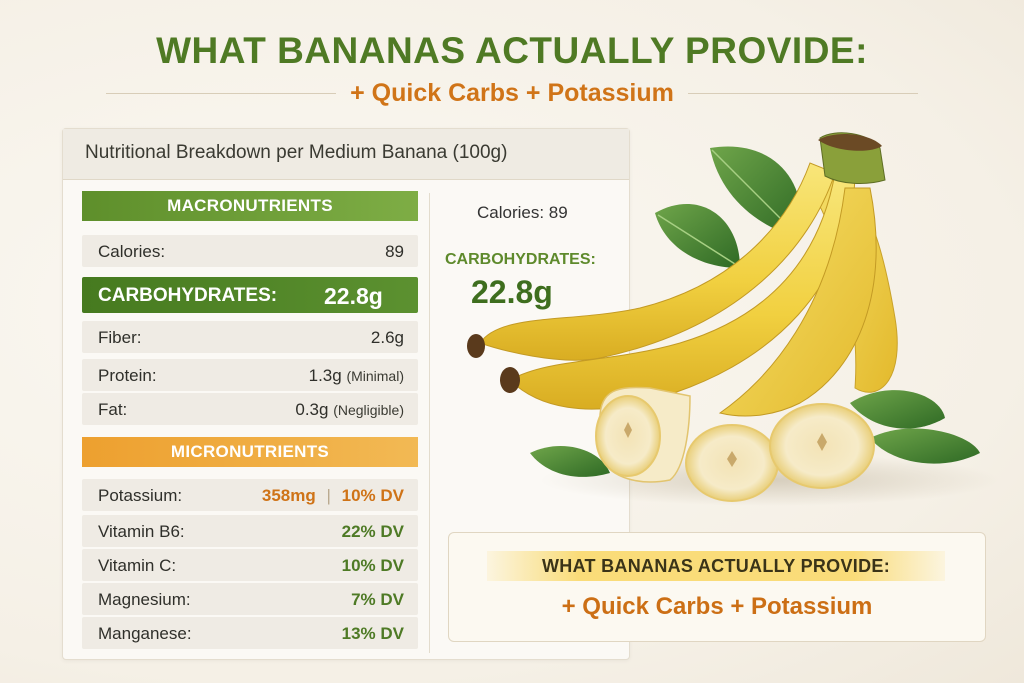  What do you see at coordinates (188, 295) in the screenshot?
I see `row-label: CARBOHYDRATES:` at bounding box center [188, 295].